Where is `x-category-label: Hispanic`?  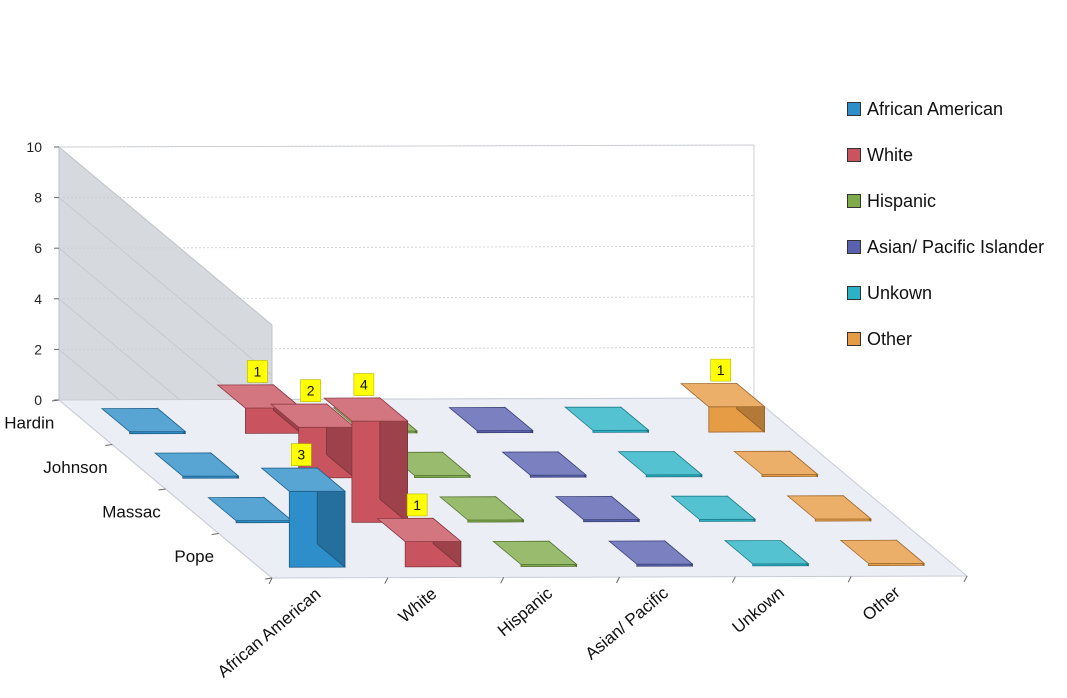 x-category-label: Hispanic is located at coordinates (525, 611).